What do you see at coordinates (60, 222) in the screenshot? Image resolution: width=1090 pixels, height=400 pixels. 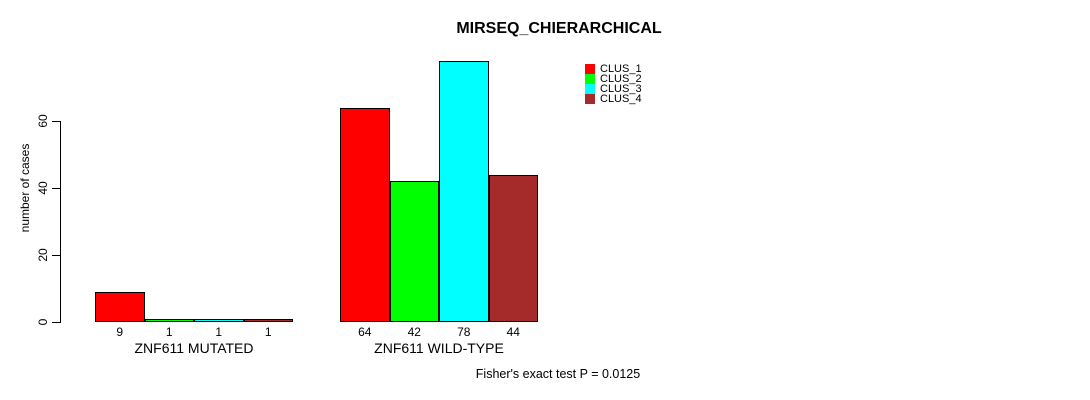 I see `y-axis-line` at bounding box center [60, 222].